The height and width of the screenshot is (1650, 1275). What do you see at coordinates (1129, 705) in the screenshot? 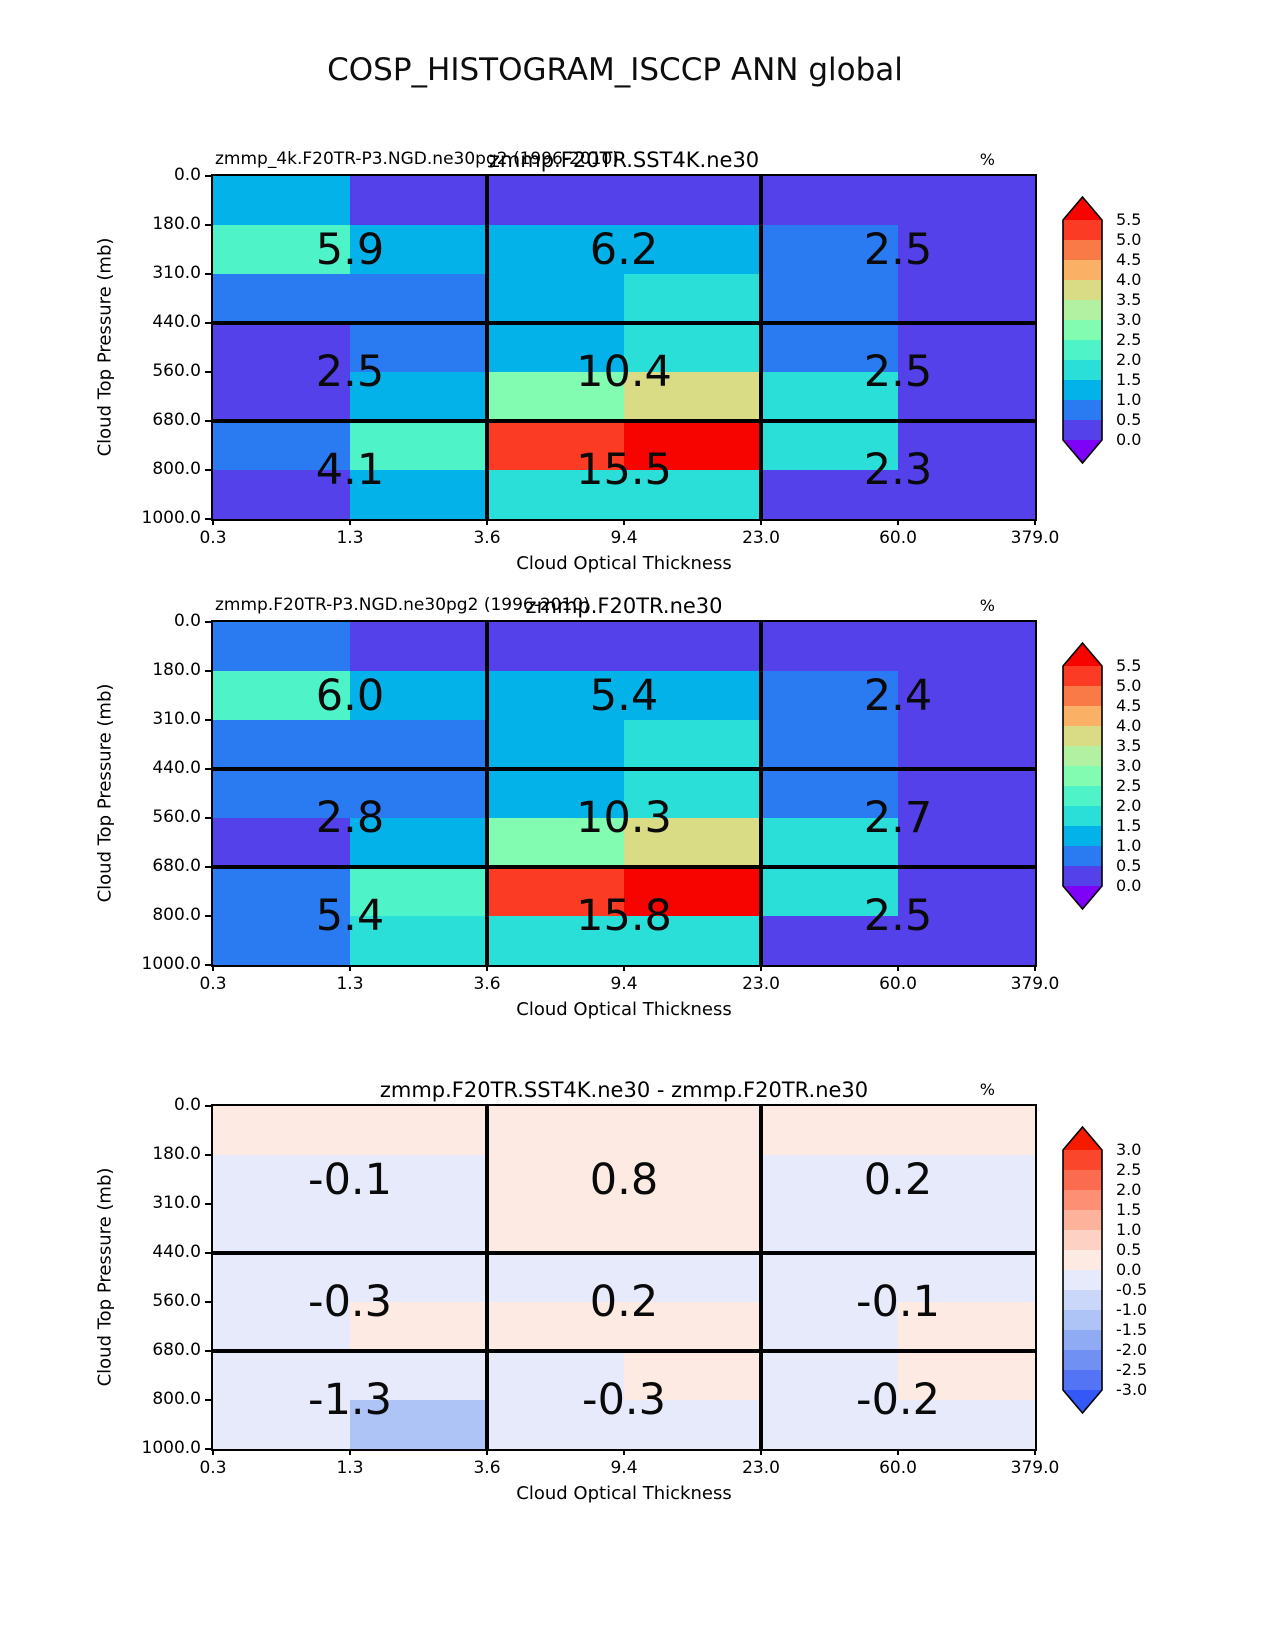
I see `colorbar-tick-label: 4.5` at bounding box center [1129, 705].